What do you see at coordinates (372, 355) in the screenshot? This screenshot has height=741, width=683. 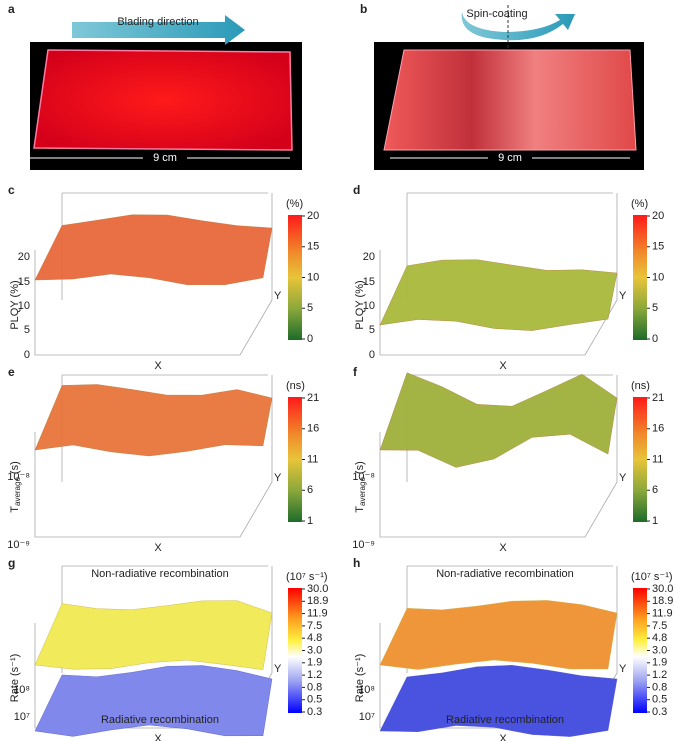 I see `y-tick-label: 0` at bounding box center [372, 355].